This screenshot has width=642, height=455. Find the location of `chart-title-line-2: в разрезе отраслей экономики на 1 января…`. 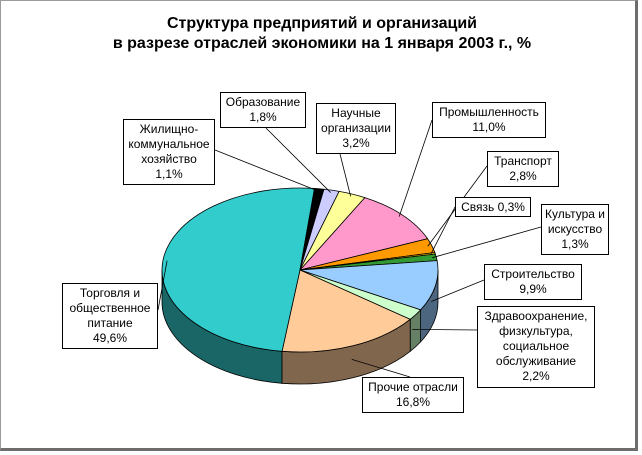

chart-title-line-2: в разрезе отраслей экономики на 1 января… is located at coordinates (322, 43).